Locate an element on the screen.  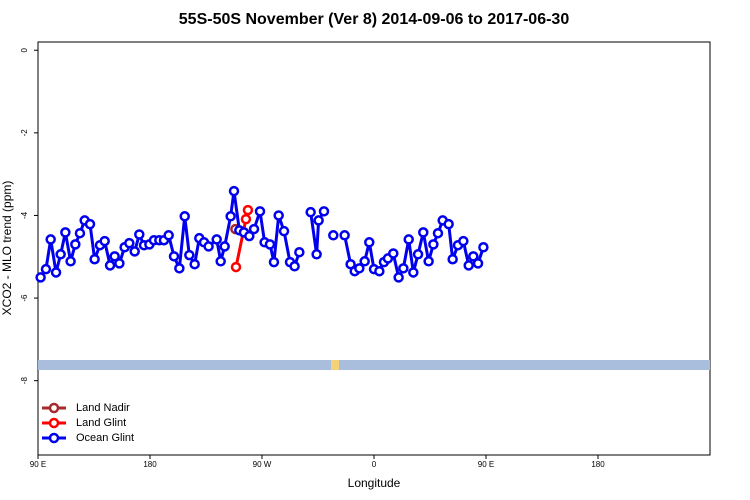
y-tick-label: -2 is located at coordinates (24, 133).